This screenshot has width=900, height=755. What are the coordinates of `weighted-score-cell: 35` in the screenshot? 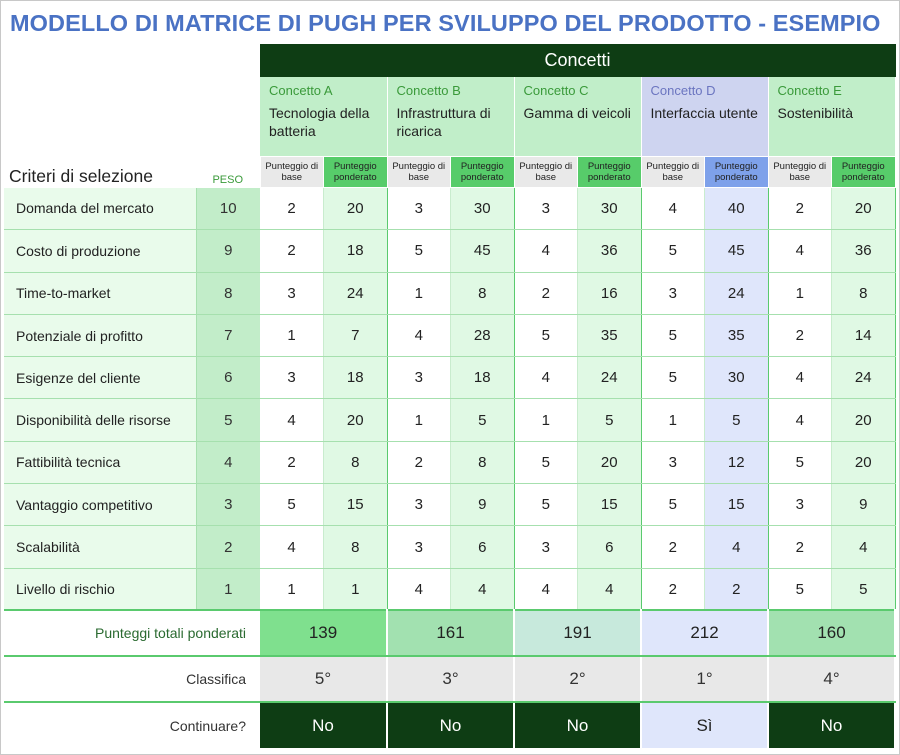 It's located at (609, 336).